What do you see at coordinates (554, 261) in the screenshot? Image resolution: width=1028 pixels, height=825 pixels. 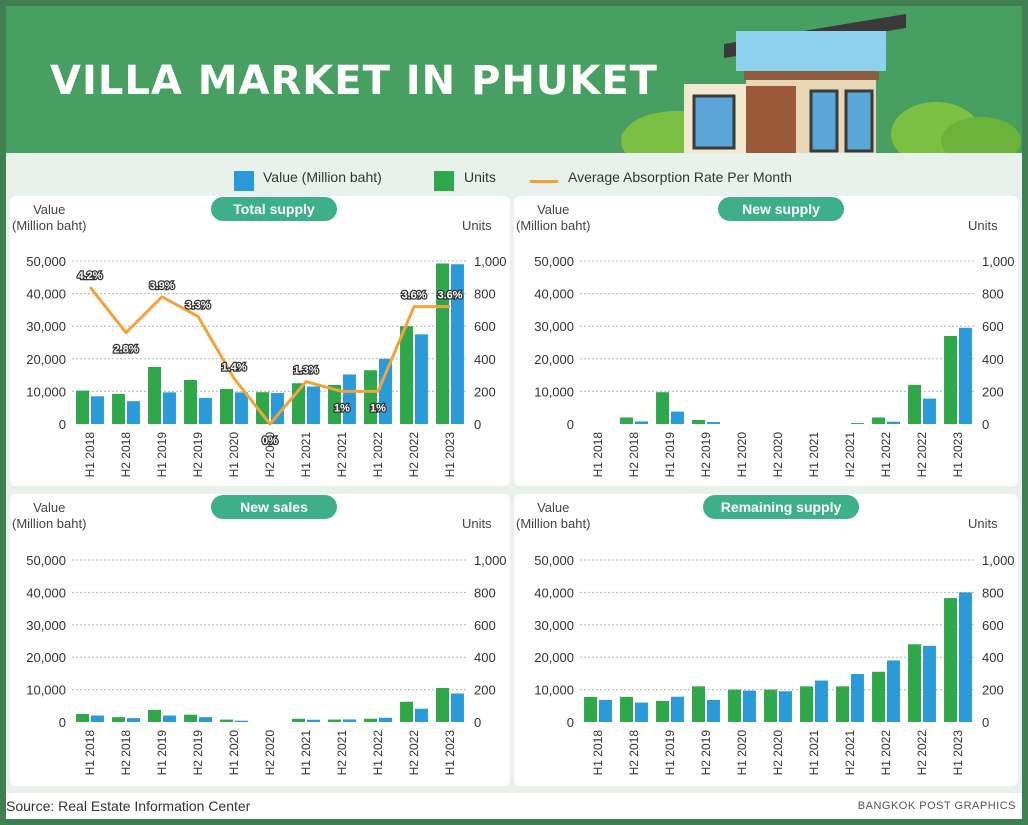 I see `new-supply-y-tick-label: 50,000` at bounding box center [554, 261].